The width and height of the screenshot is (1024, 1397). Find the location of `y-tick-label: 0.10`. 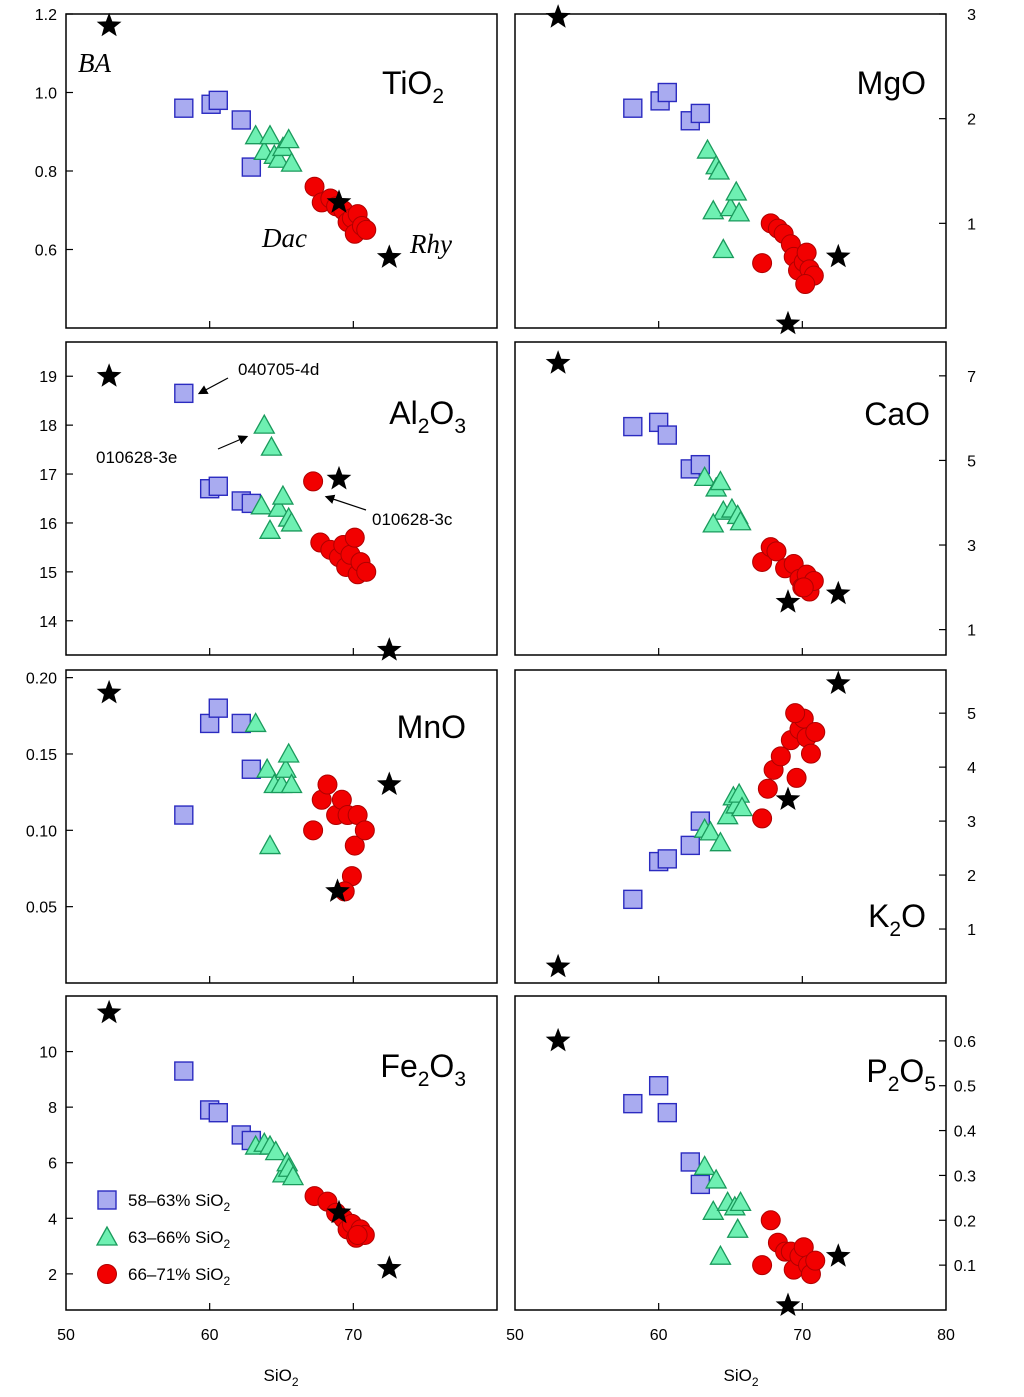

y-tick-label: 0.10 is located at coordinates (41, 831).